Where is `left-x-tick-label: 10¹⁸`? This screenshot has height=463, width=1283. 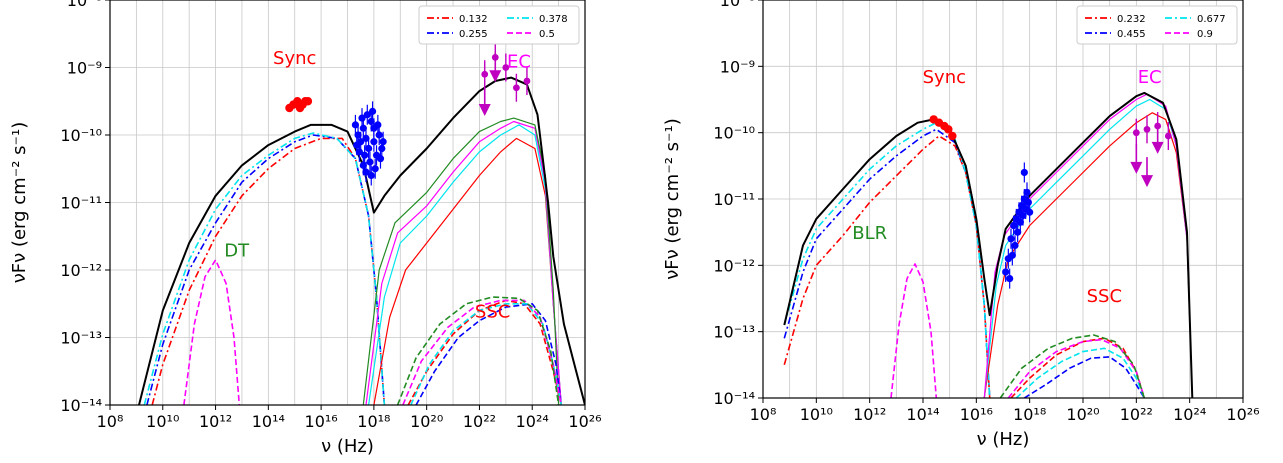 left-x-tick-label: 10¹⁸ is located at coordinates (373, 421).